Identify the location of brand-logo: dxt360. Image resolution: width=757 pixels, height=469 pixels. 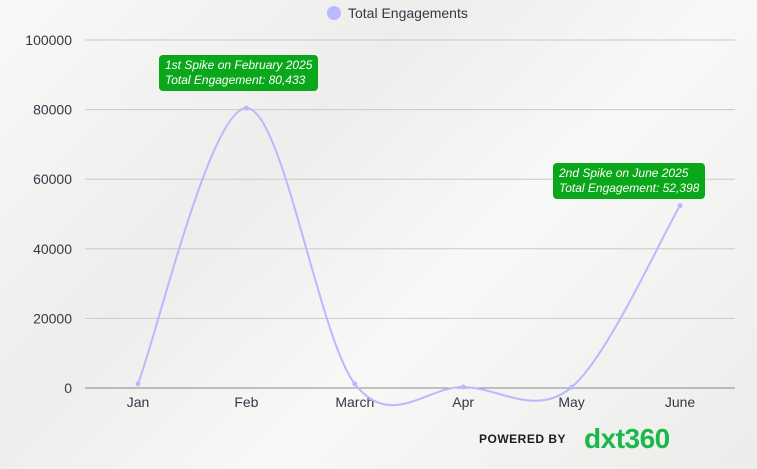
(627, 438).